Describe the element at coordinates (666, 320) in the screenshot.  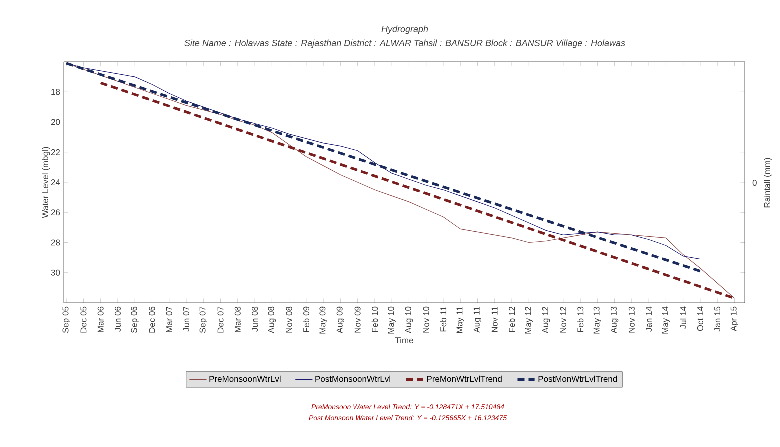
I see `x-tick-label: May 14` at that location.